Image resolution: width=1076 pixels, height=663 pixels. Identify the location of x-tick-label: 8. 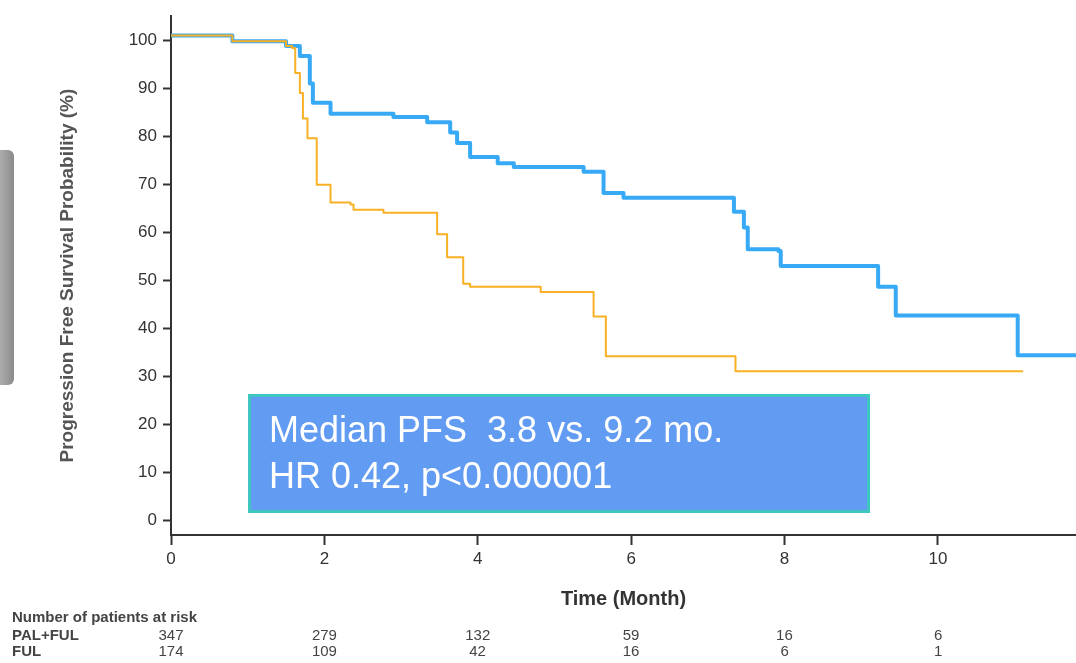
(784, 558).